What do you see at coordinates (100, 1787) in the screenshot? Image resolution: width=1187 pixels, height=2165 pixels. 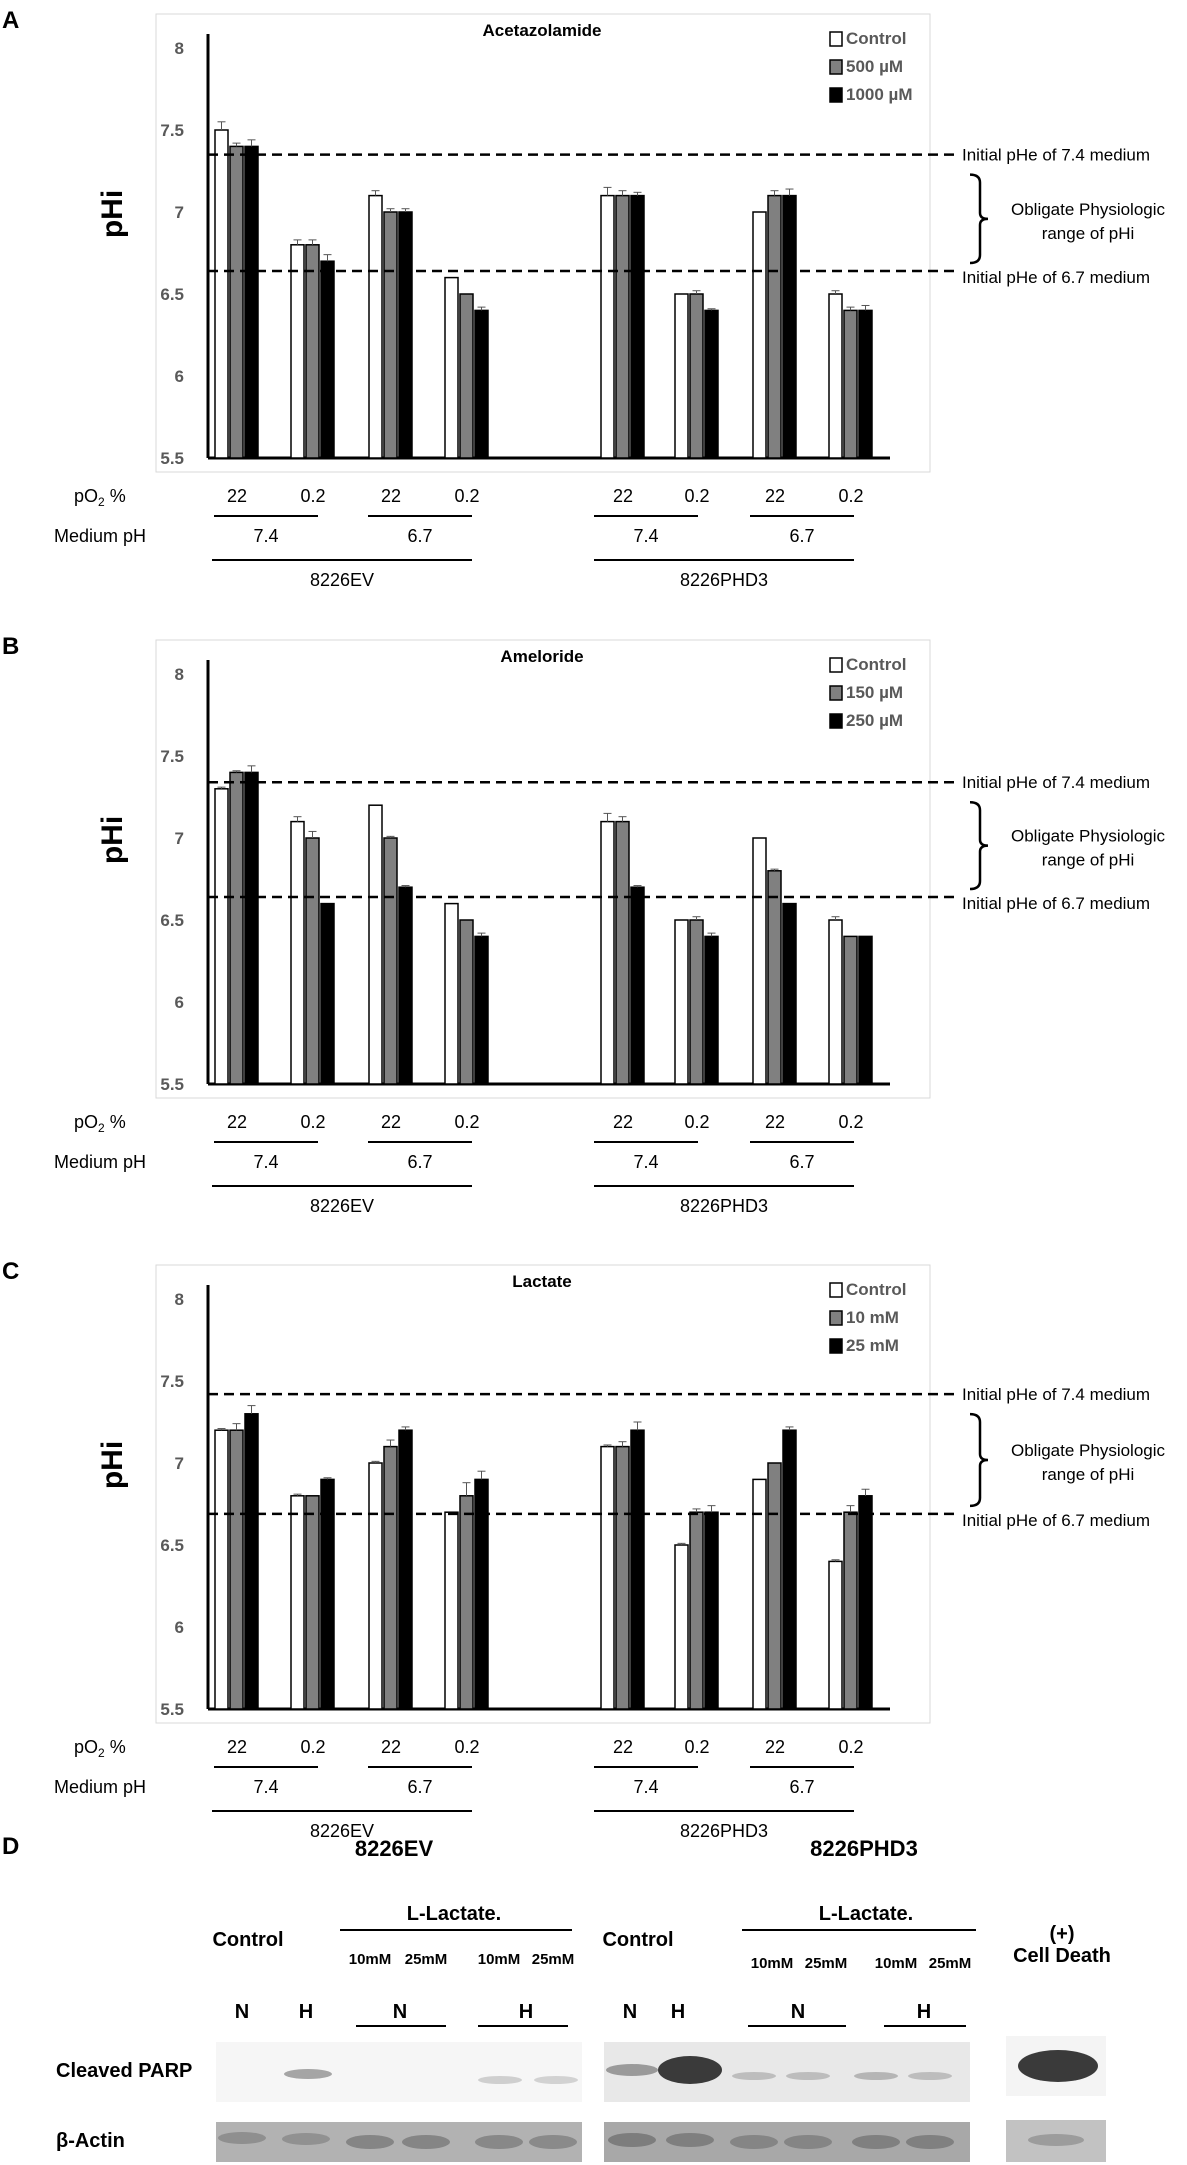 I see `medium-ph-row-label: Medium pH` at bounding box center [100, 1787].